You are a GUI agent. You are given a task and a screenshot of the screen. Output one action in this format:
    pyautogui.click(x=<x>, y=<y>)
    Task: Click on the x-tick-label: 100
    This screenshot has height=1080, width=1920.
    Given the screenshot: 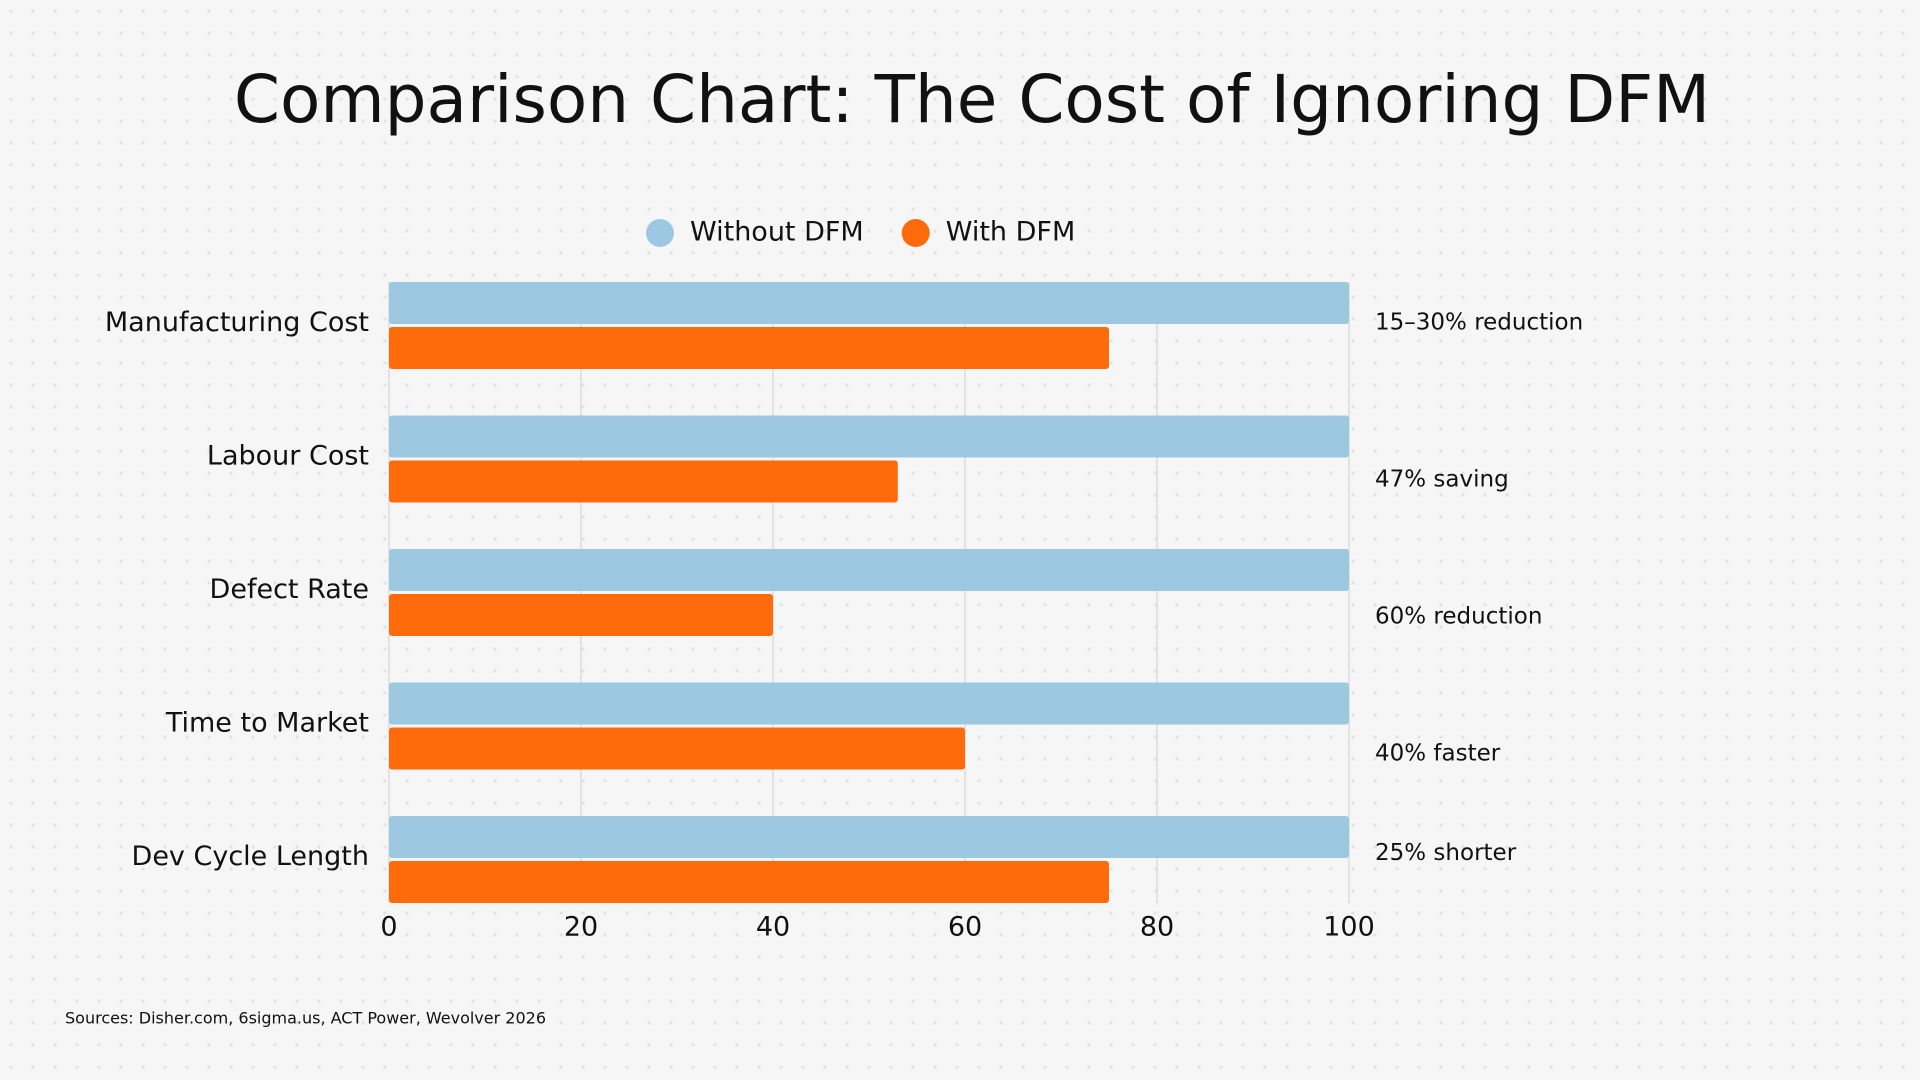 What is the action you would take?
    pyautogui.click(x=1349, y=927)
    